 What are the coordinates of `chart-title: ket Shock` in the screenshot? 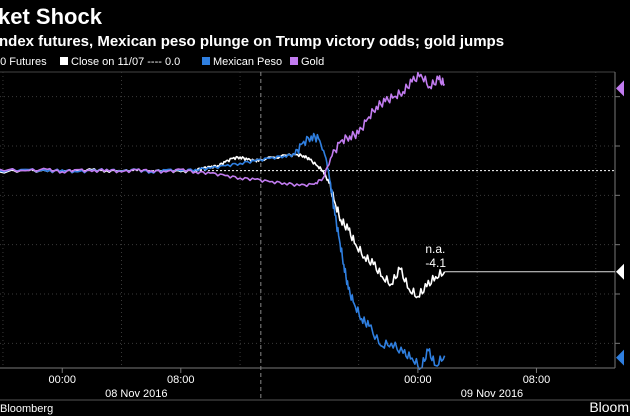 It's located at (51, 16).